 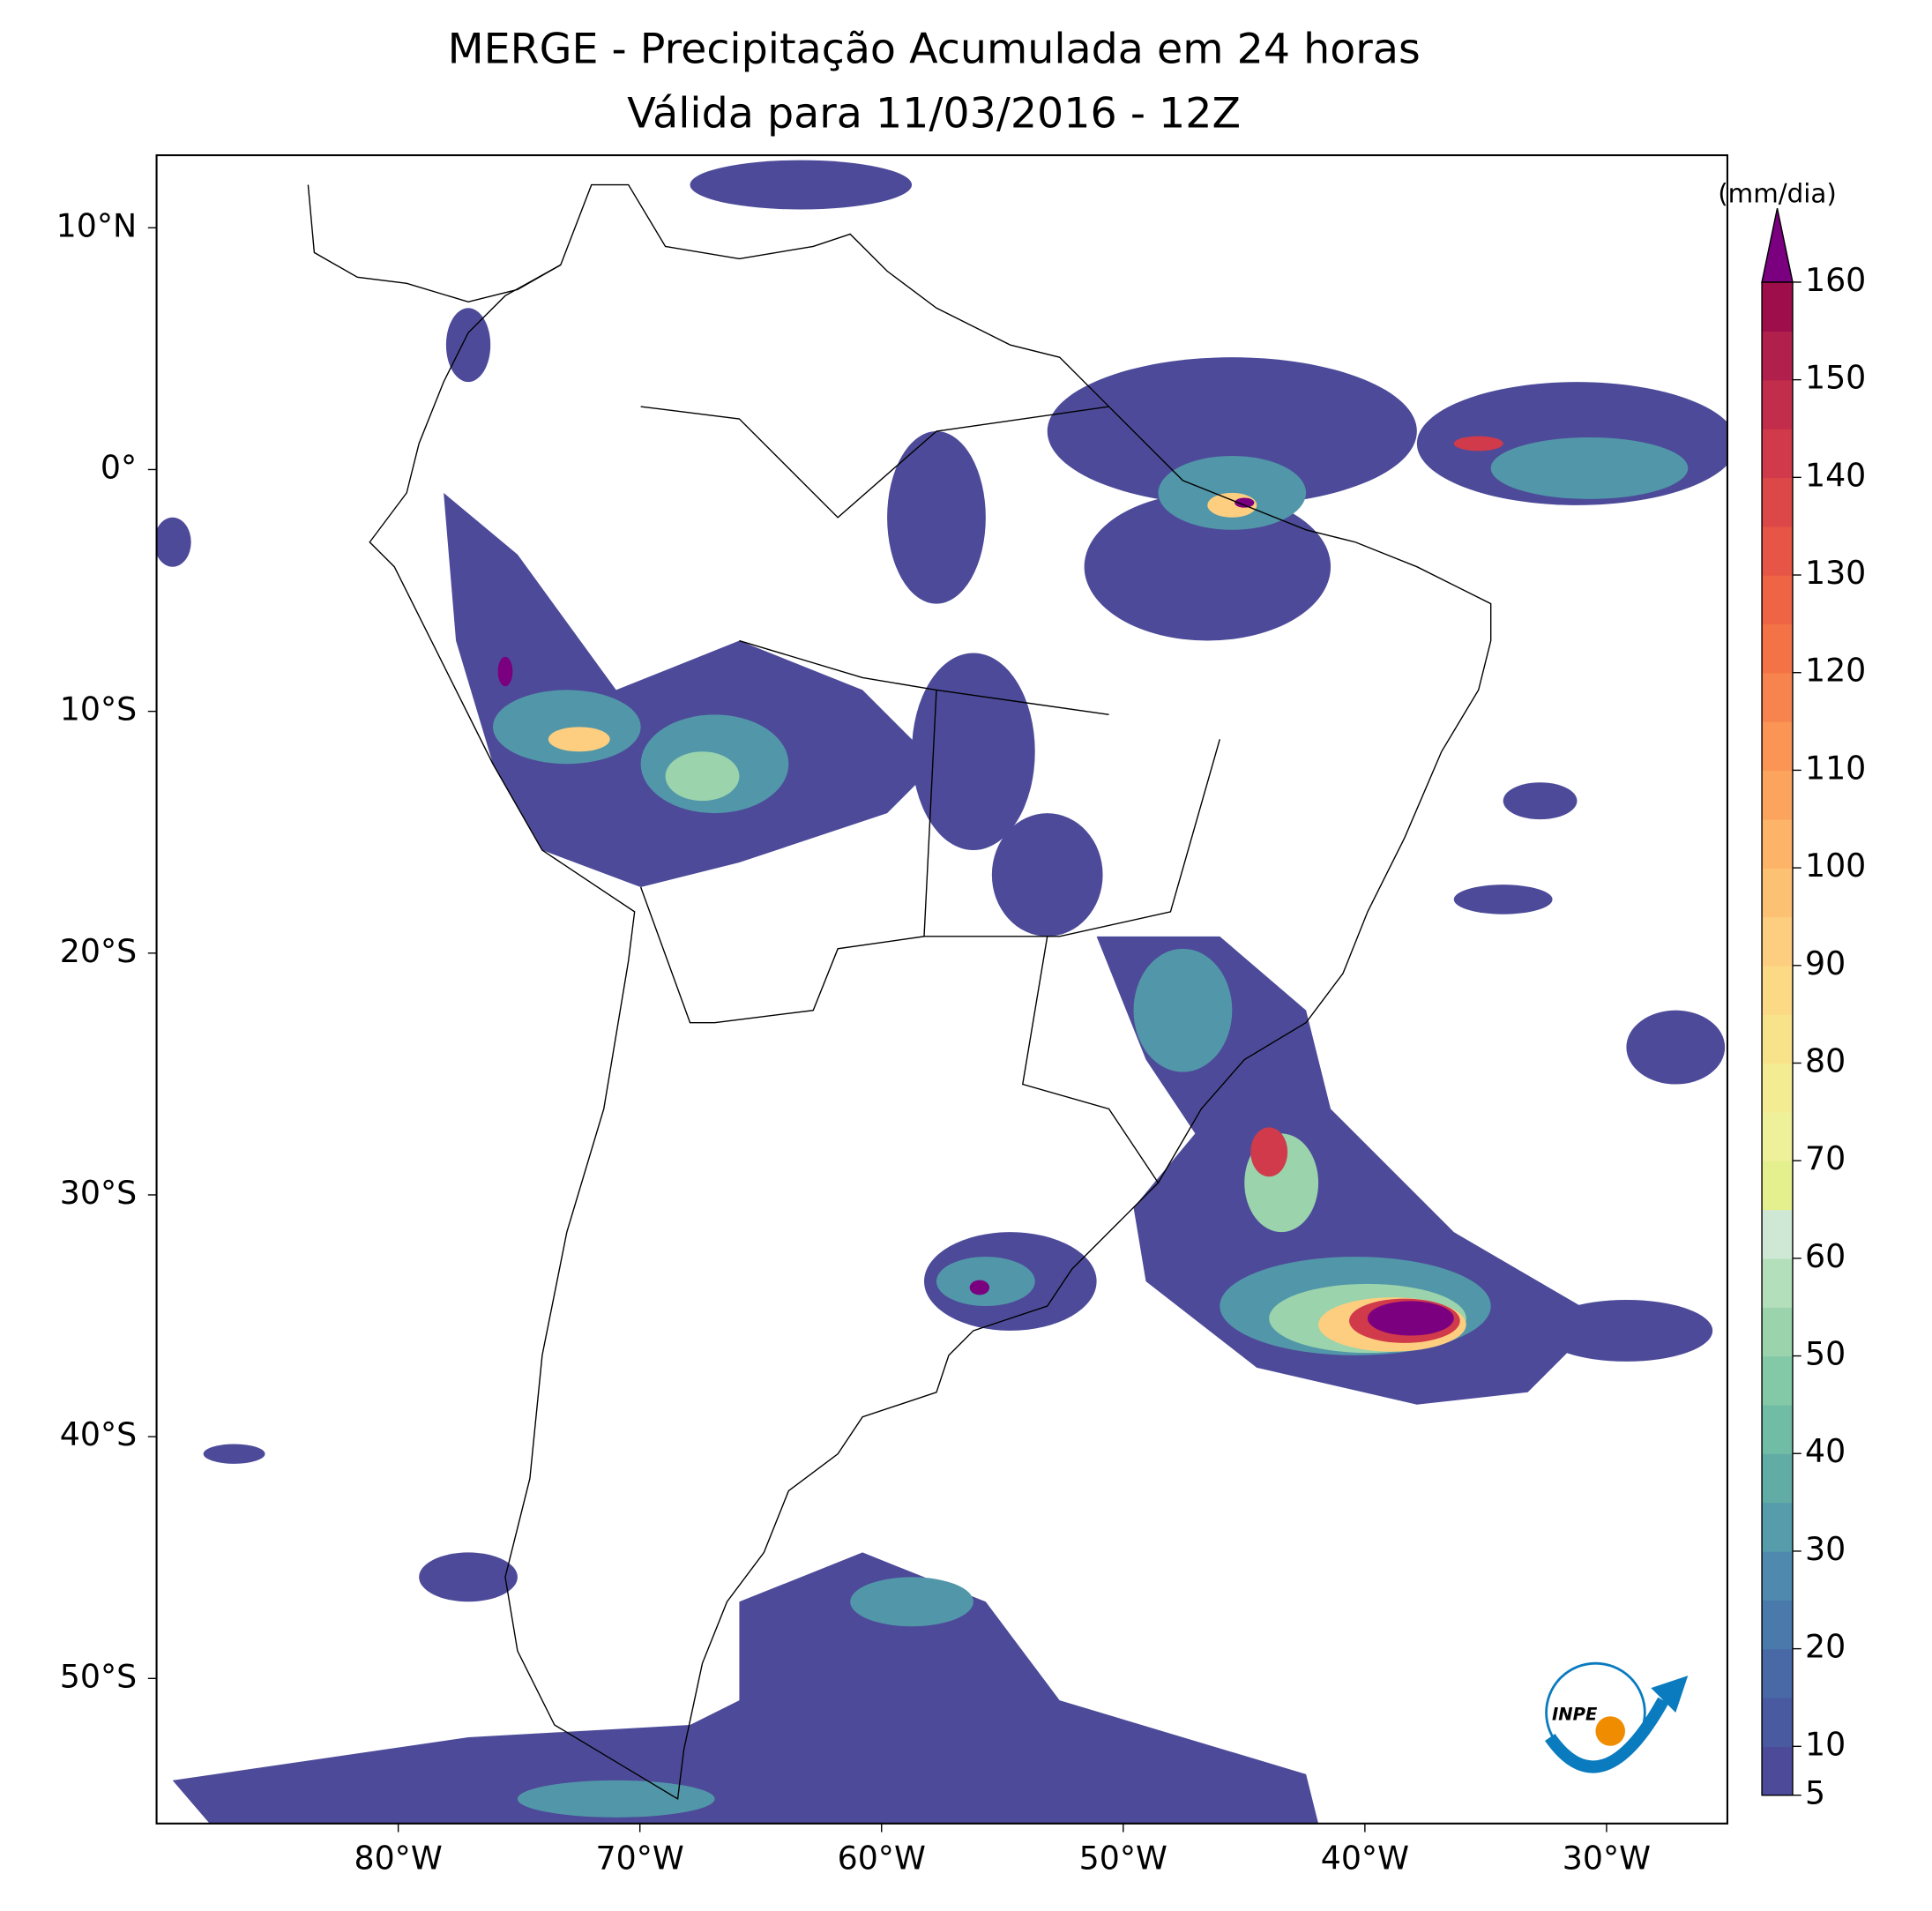 What do you see at coordinates (1835, 866) in the screenshot?
I see `colorbar-tick-label: 100` at bounding box center [1835, 866].